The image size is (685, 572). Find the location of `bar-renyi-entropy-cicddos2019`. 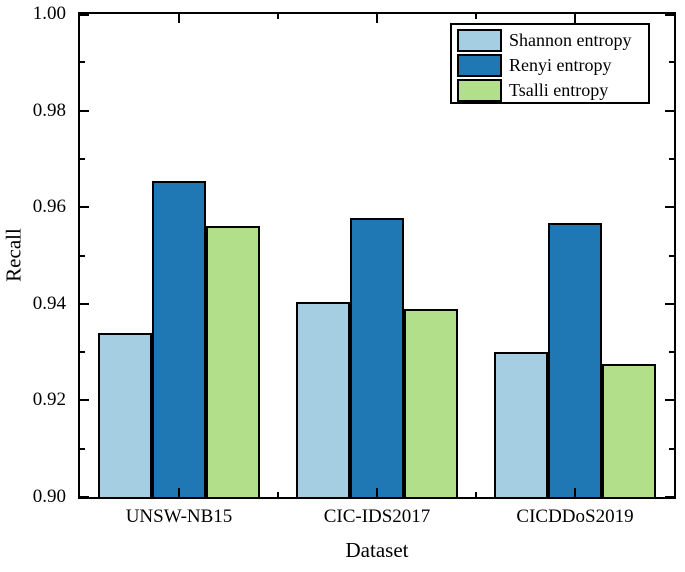

bar-renyi-entropy-cicddos2019 is located at coordinates (575, 360).